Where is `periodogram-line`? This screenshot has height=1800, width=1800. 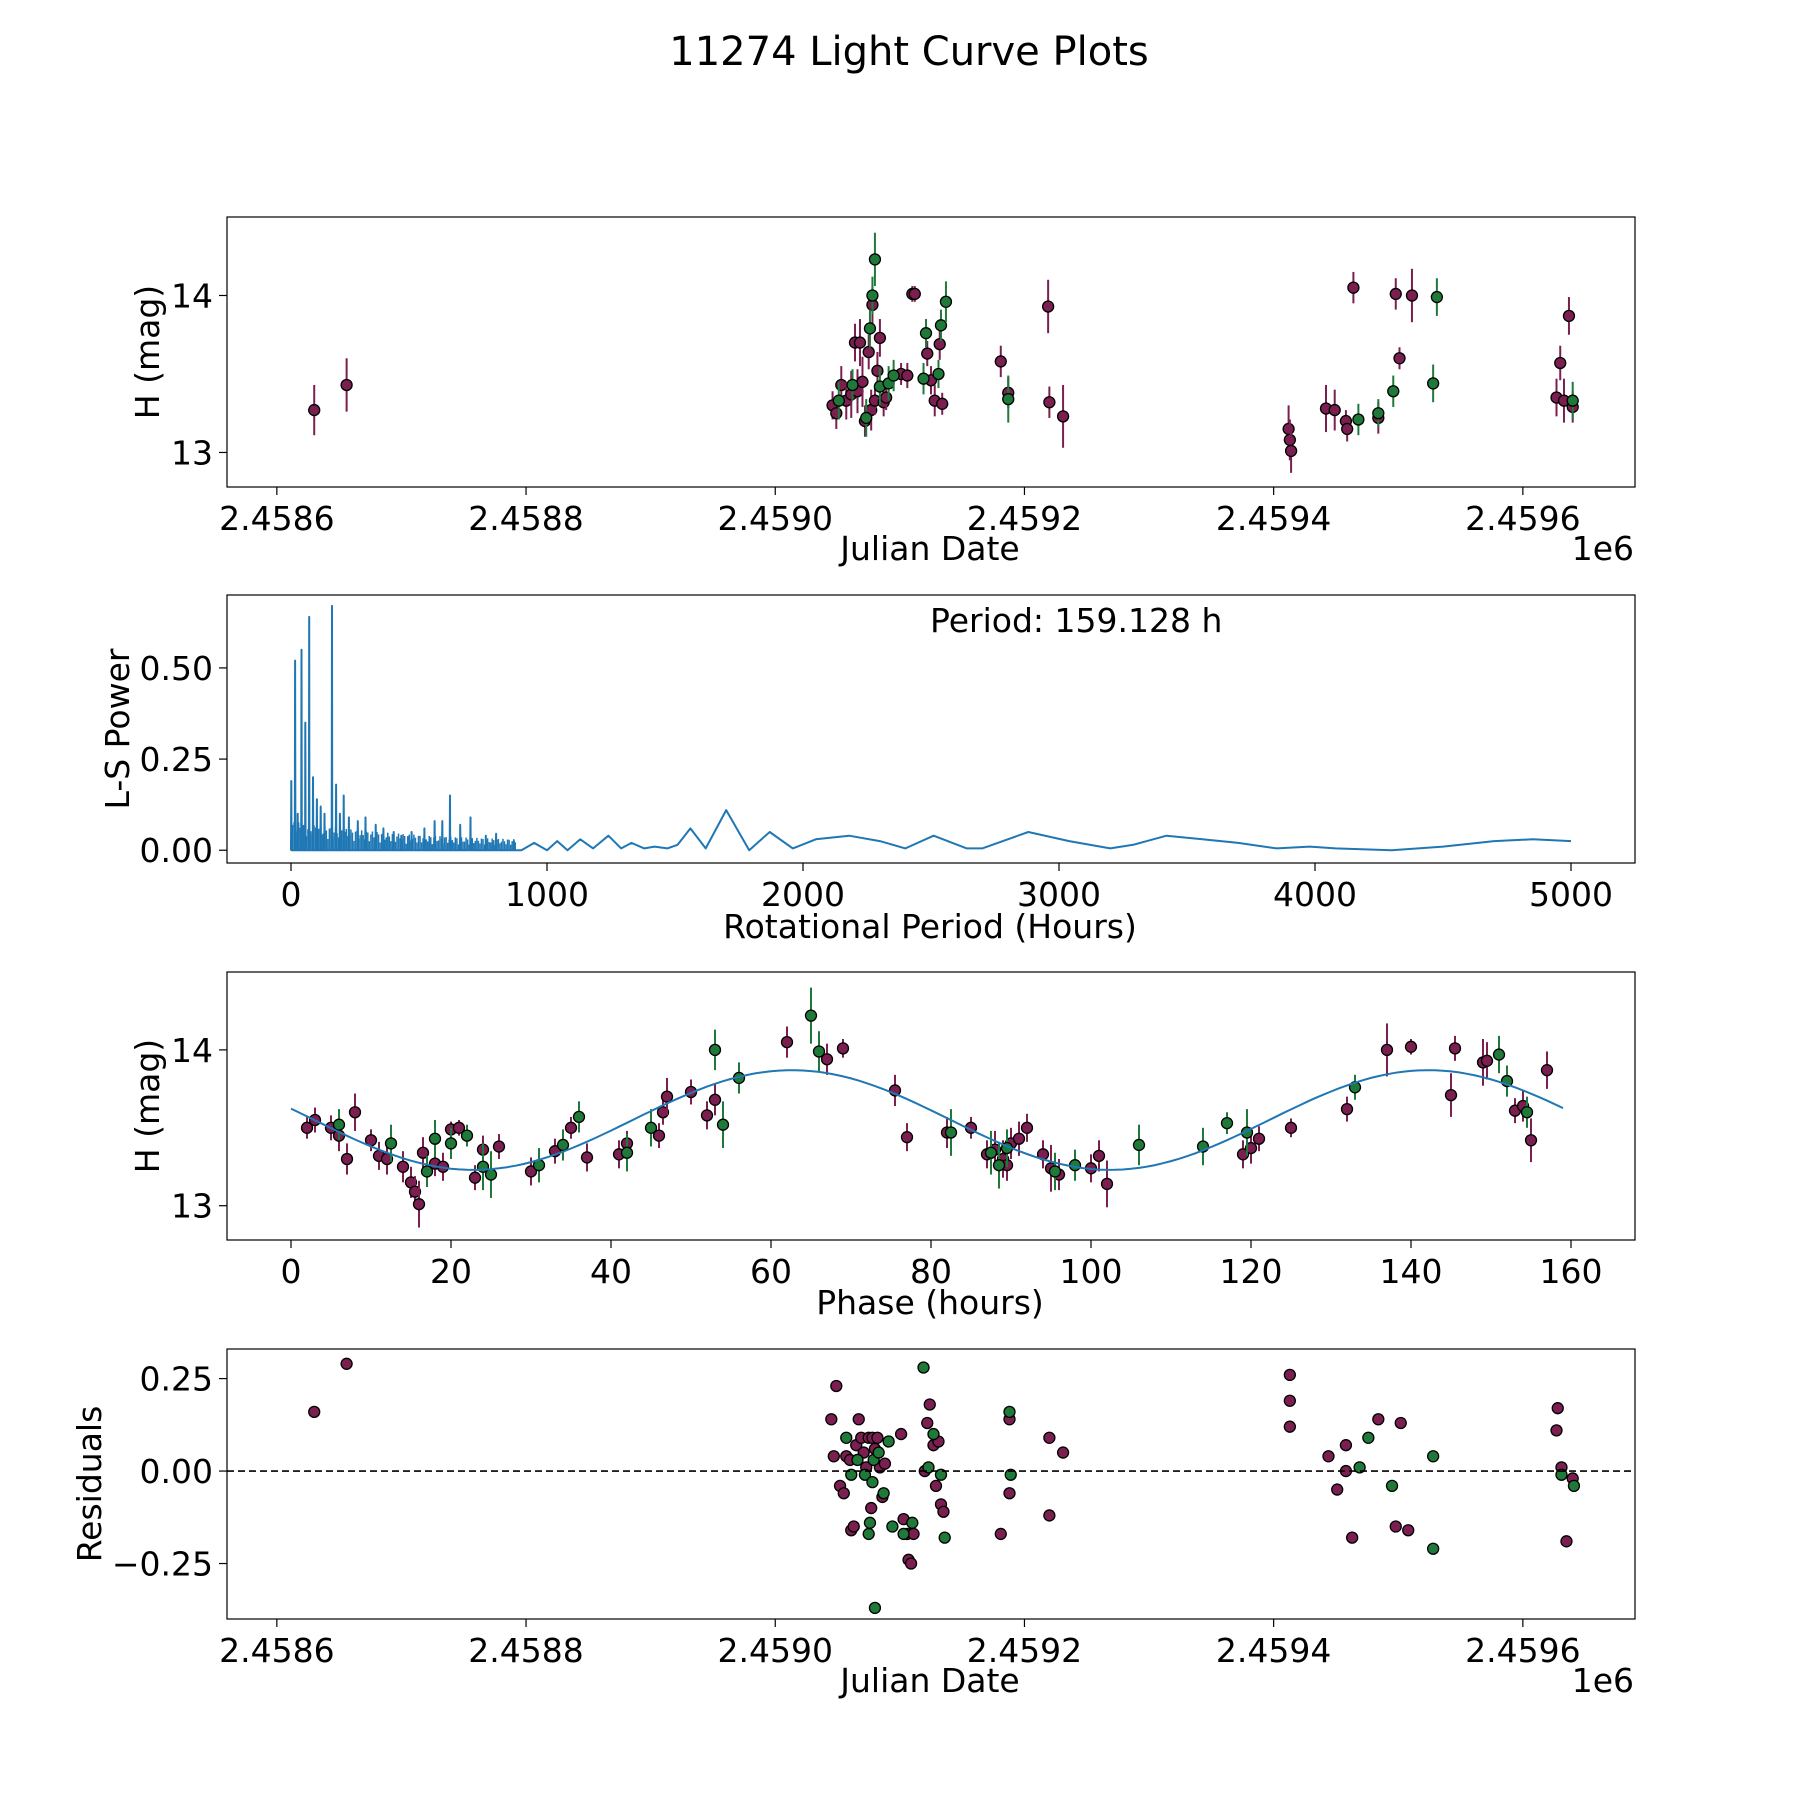 periodogram-line is located at coordinates (931, 728).